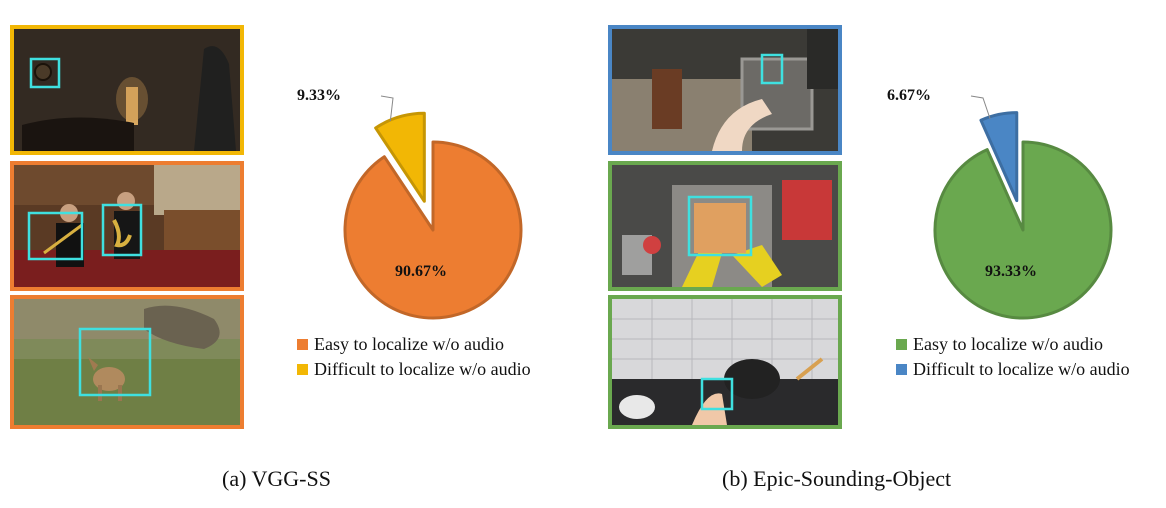  I want to click on pie-chart-epic-sounding-object: 93.33% 6.67%, so click(1000, 203).